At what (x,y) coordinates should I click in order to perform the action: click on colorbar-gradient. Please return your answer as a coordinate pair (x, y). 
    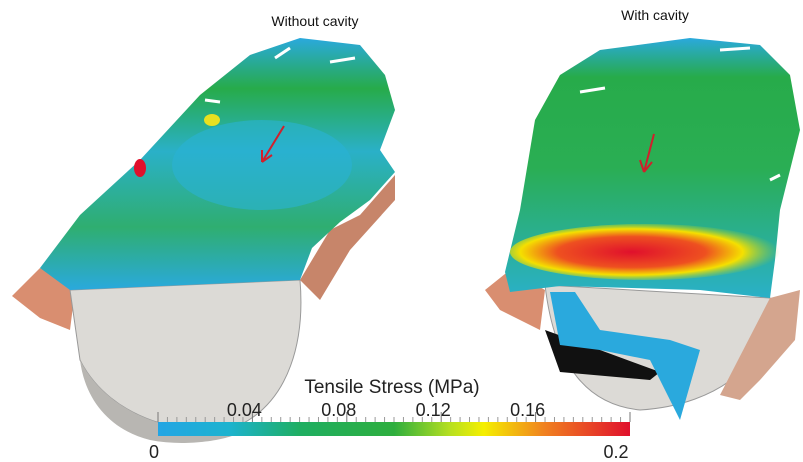
    Looking at the image, I should click on (394, 429).